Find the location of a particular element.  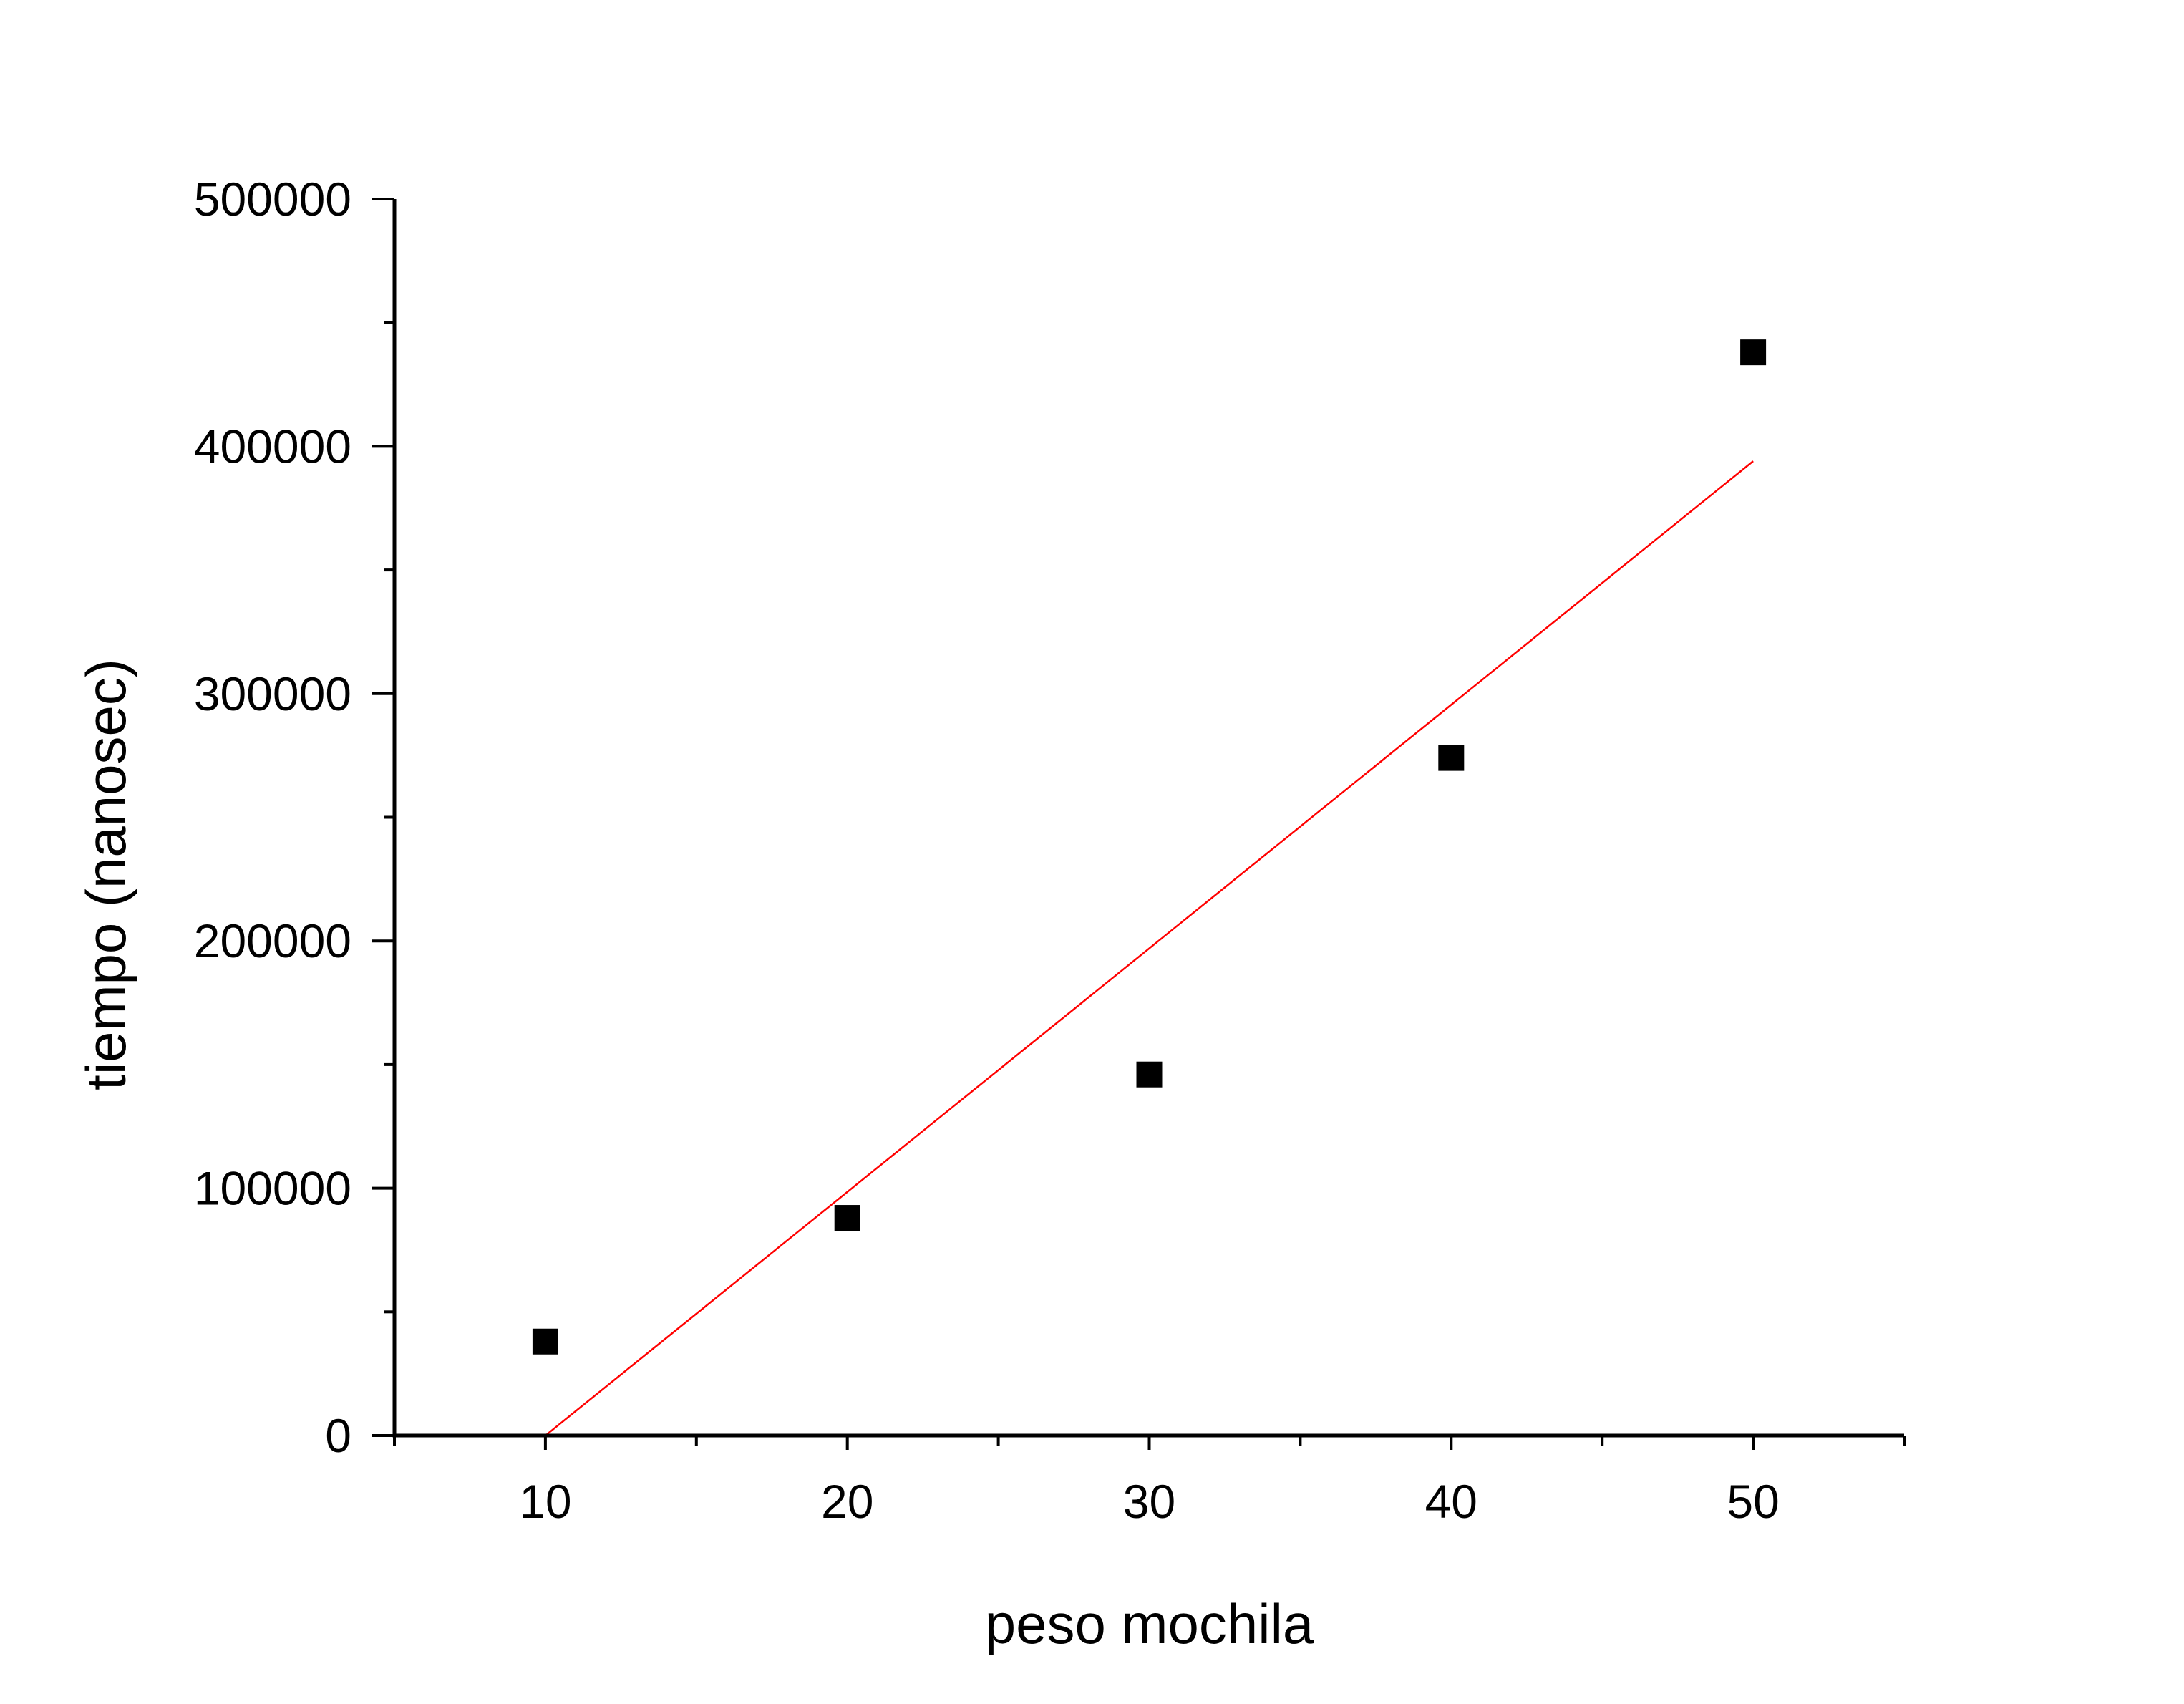

y-tick-label: 300000 is located at coordinates (272, 693).